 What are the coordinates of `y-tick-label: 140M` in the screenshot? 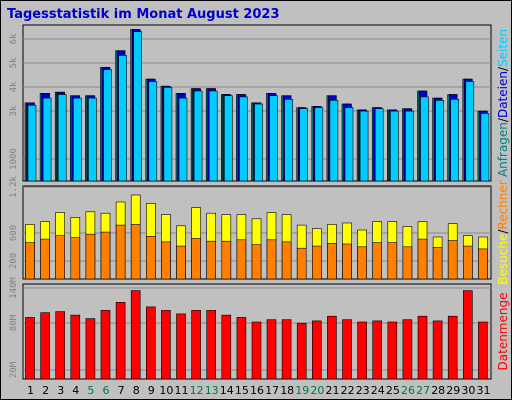 It's located at (14, 288).